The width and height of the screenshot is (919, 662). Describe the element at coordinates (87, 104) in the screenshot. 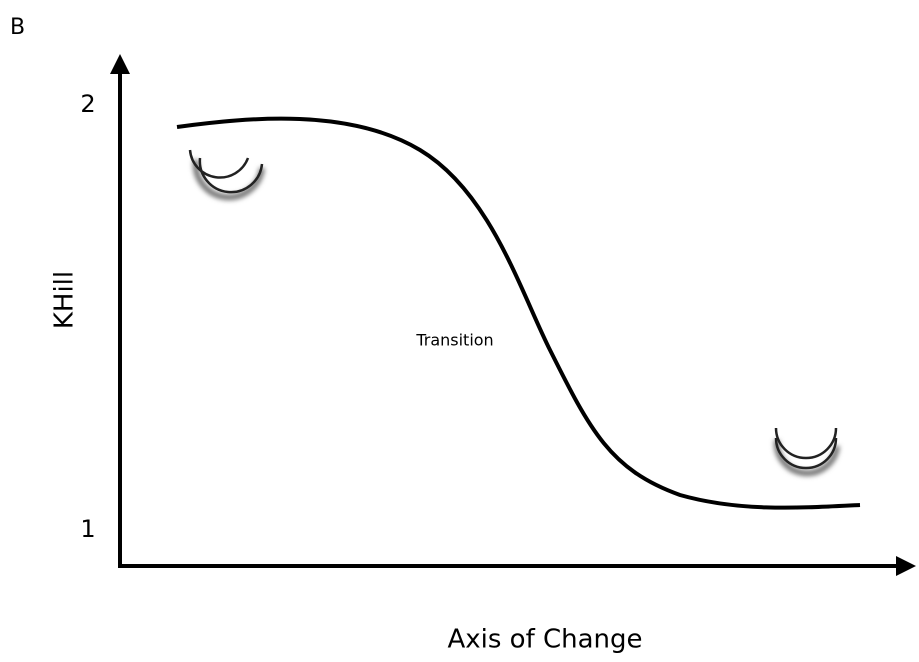

I see `y-top-label: 2` at that location.